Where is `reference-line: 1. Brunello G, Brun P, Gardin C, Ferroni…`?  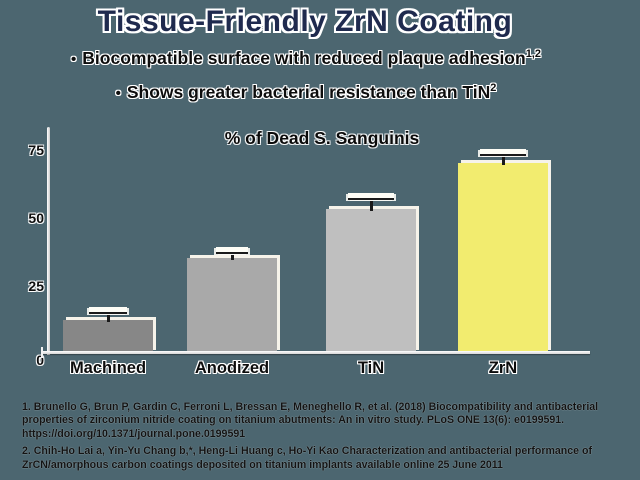 reference-line: 1. Brunello G, Brun P, Gardin C, Ferroni… is located at coordinates (310, 407).